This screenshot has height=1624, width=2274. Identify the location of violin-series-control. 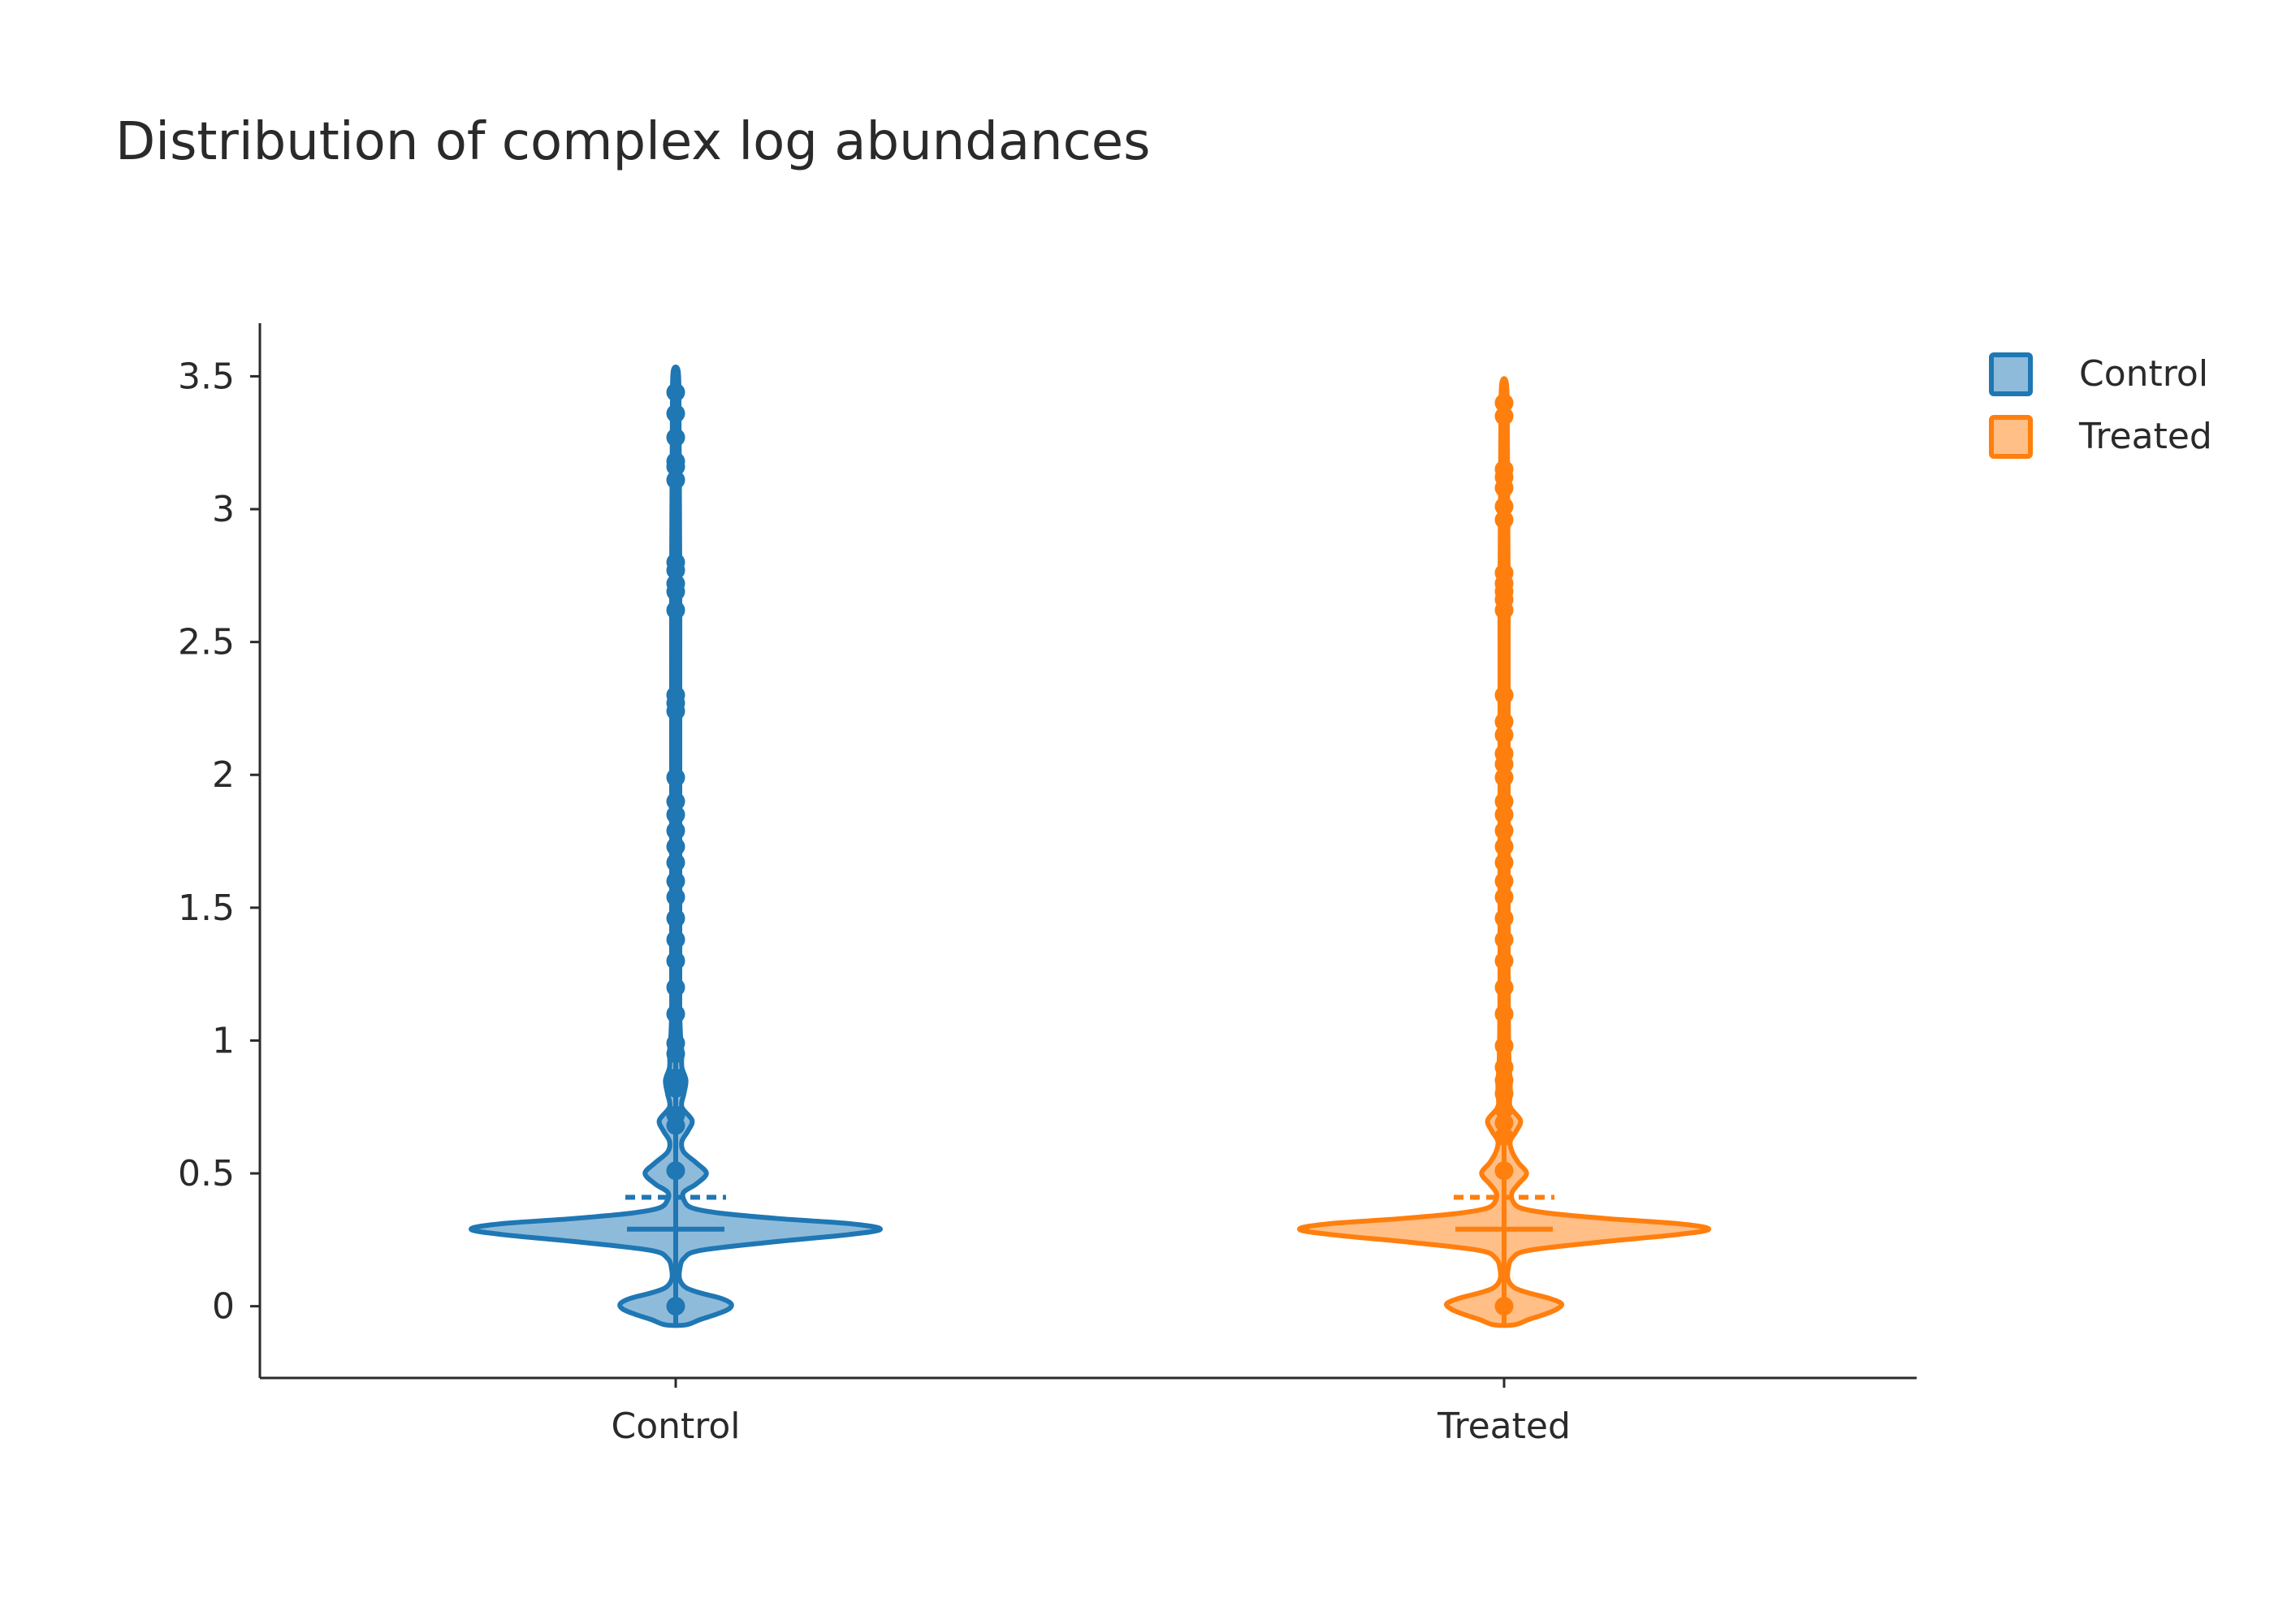
(676, 846).